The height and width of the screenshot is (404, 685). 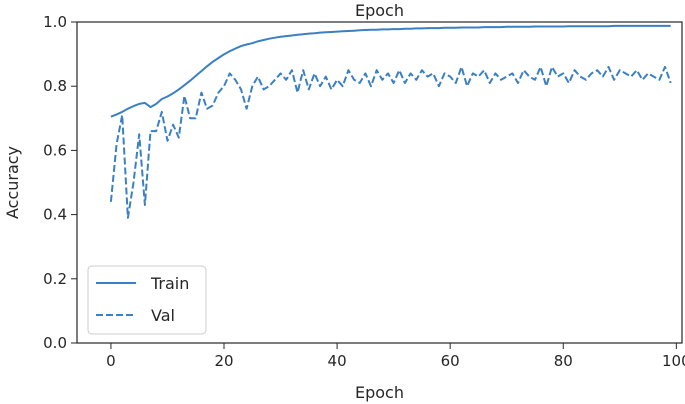 I want to click on x-tick-label: 20, so click(x=223, y=361).